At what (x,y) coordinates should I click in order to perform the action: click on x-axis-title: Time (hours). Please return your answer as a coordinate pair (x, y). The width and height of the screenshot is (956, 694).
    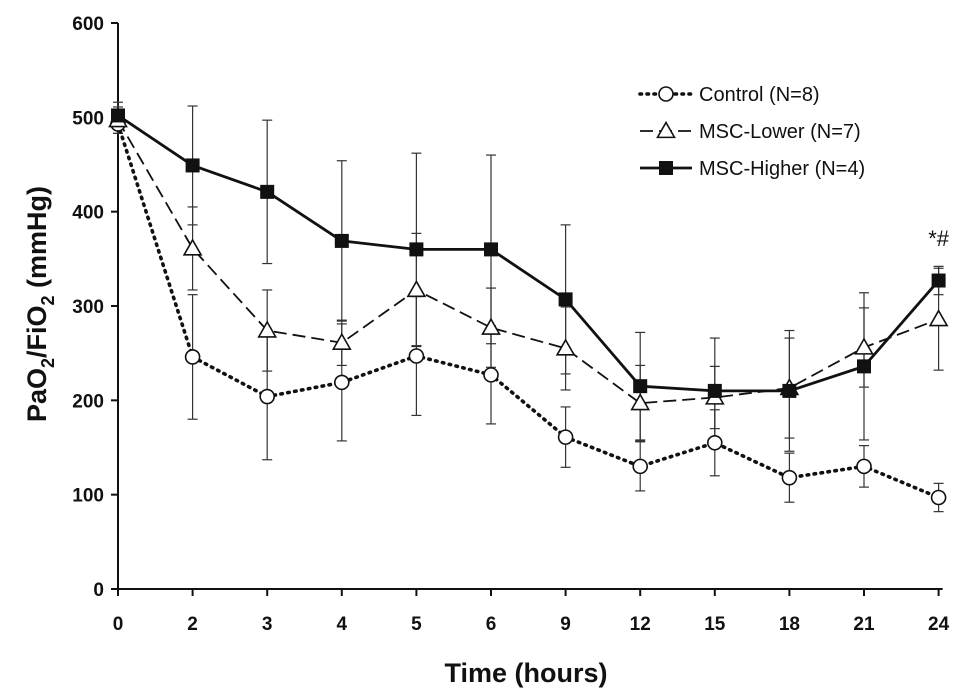
    Looking at the image, I should click on (525, 673).